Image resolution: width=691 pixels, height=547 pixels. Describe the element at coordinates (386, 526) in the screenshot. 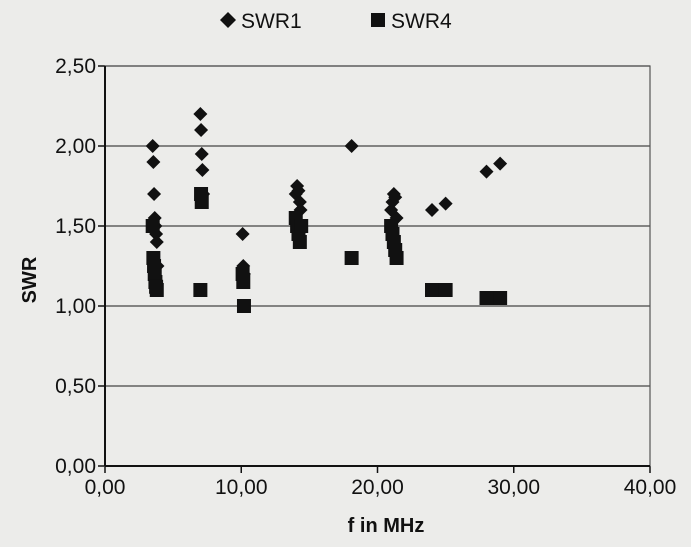

I see `x-axis-title: f in MHz` at that location.